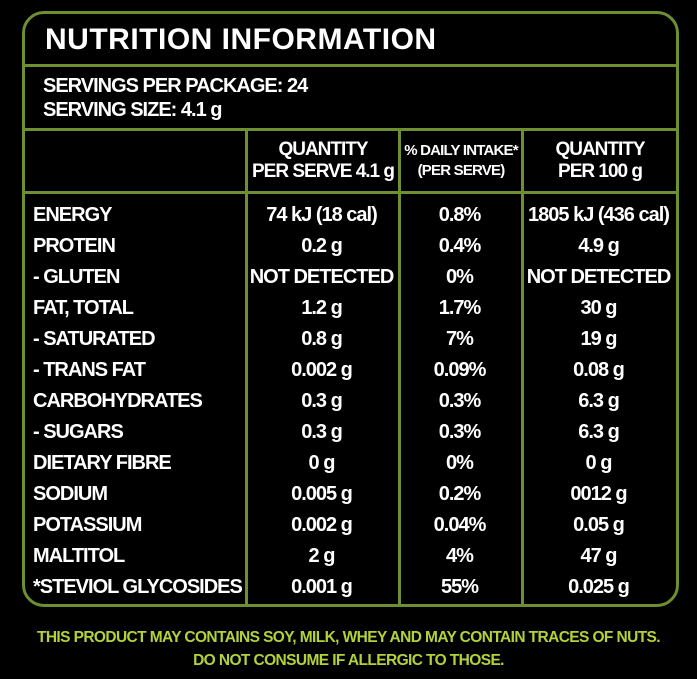 This screenshot has height=679, width=697. Describe the element at coordinates (83, 308) in the screenshot. I see `nutrient-name: FAT, TOTAL` at that location.